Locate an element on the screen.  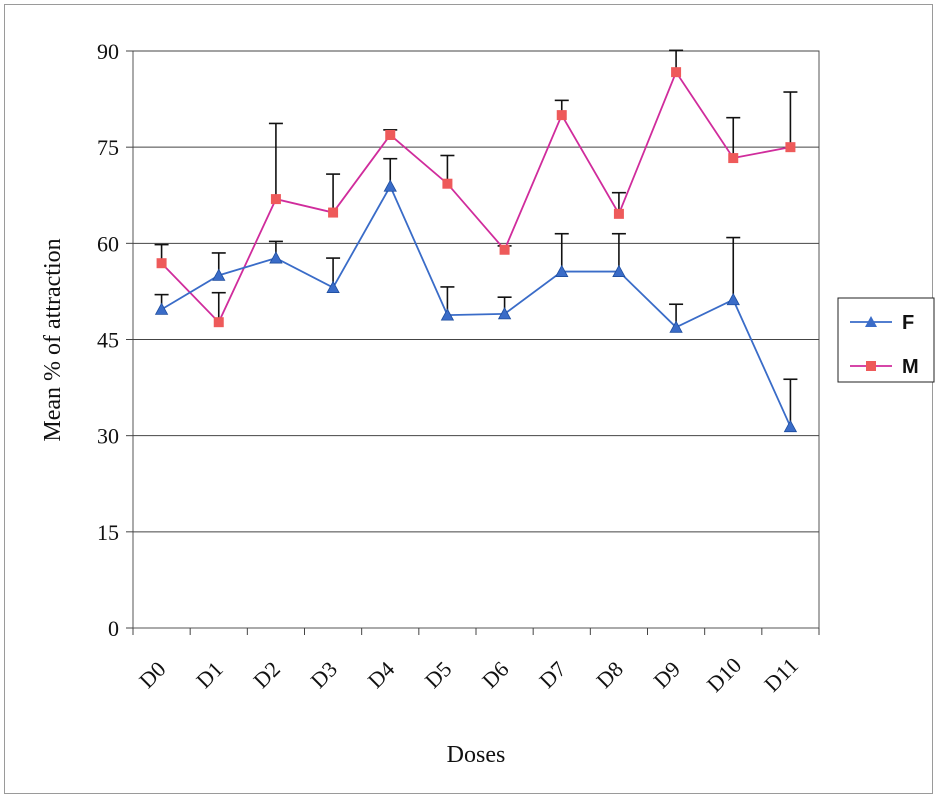
x-tick-label: D9 is located at coordinates (666, 674).